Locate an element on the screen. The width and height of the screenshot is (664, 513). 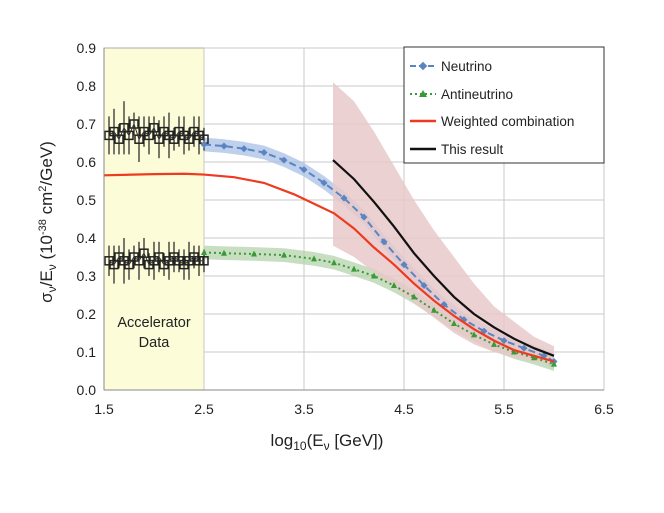
line-antineutrino is located at coordinates (379, 308).